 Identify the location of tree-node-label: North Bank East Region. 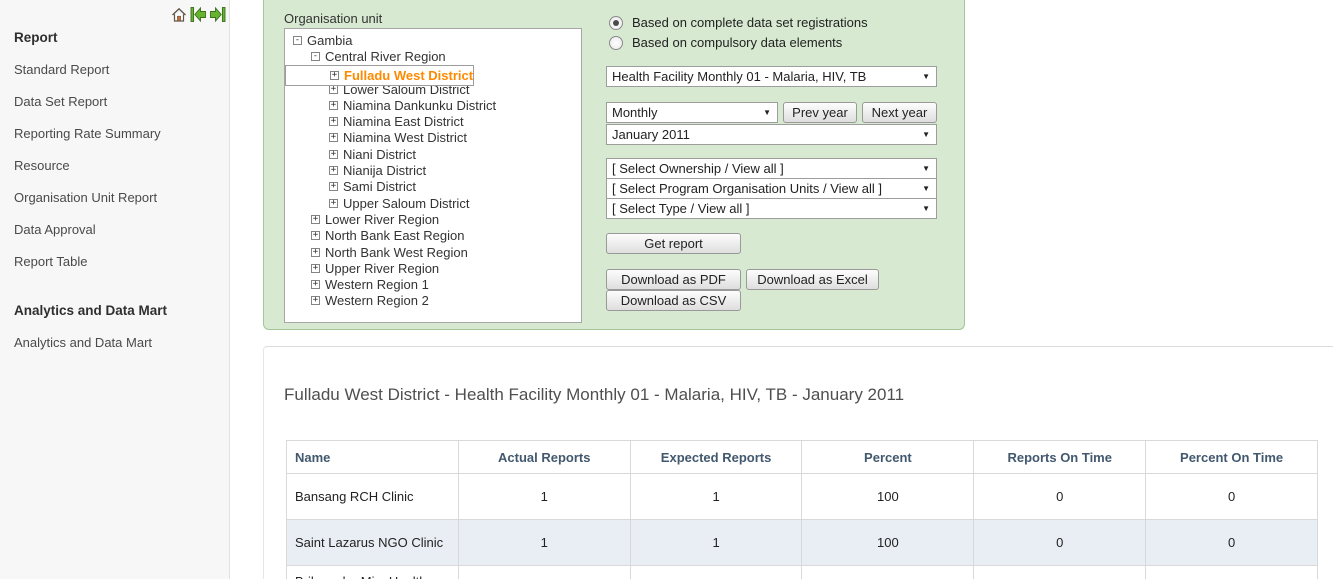
(395, 236).